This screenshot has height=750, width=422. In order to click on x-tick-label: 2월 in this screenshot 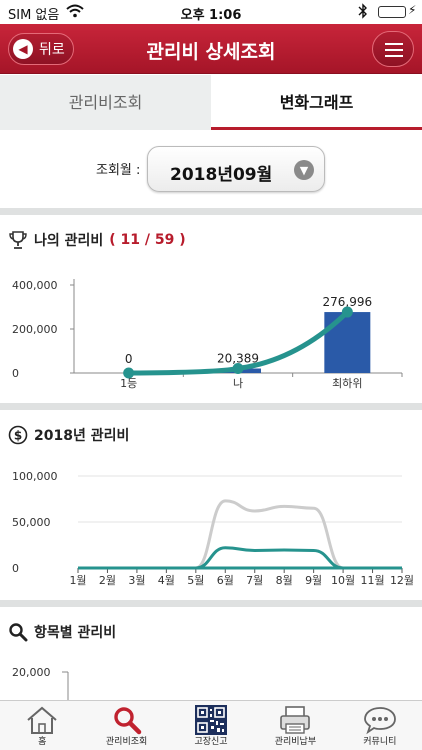, I will do `click(107, 580)`.